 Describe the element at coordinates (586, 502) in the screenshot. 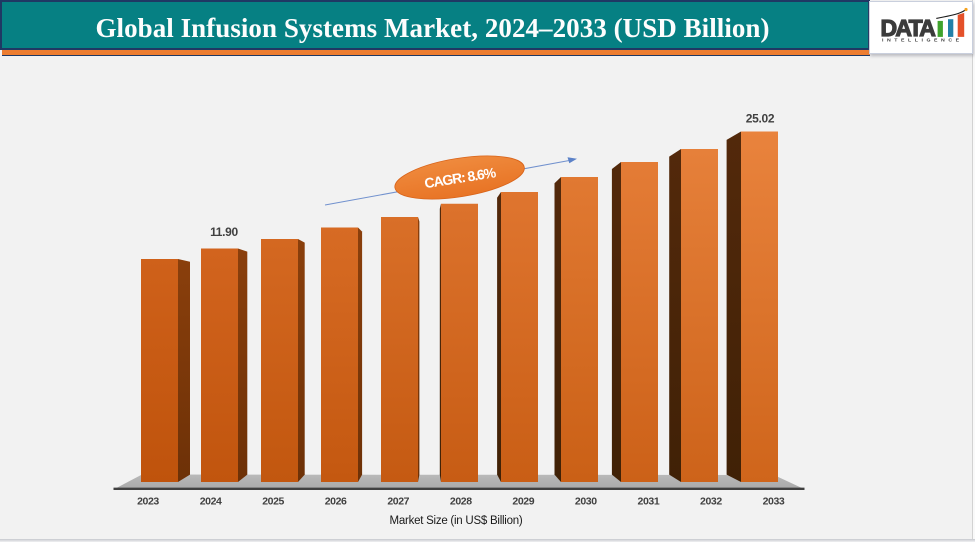

I see `svg-text: 2030` at that location.